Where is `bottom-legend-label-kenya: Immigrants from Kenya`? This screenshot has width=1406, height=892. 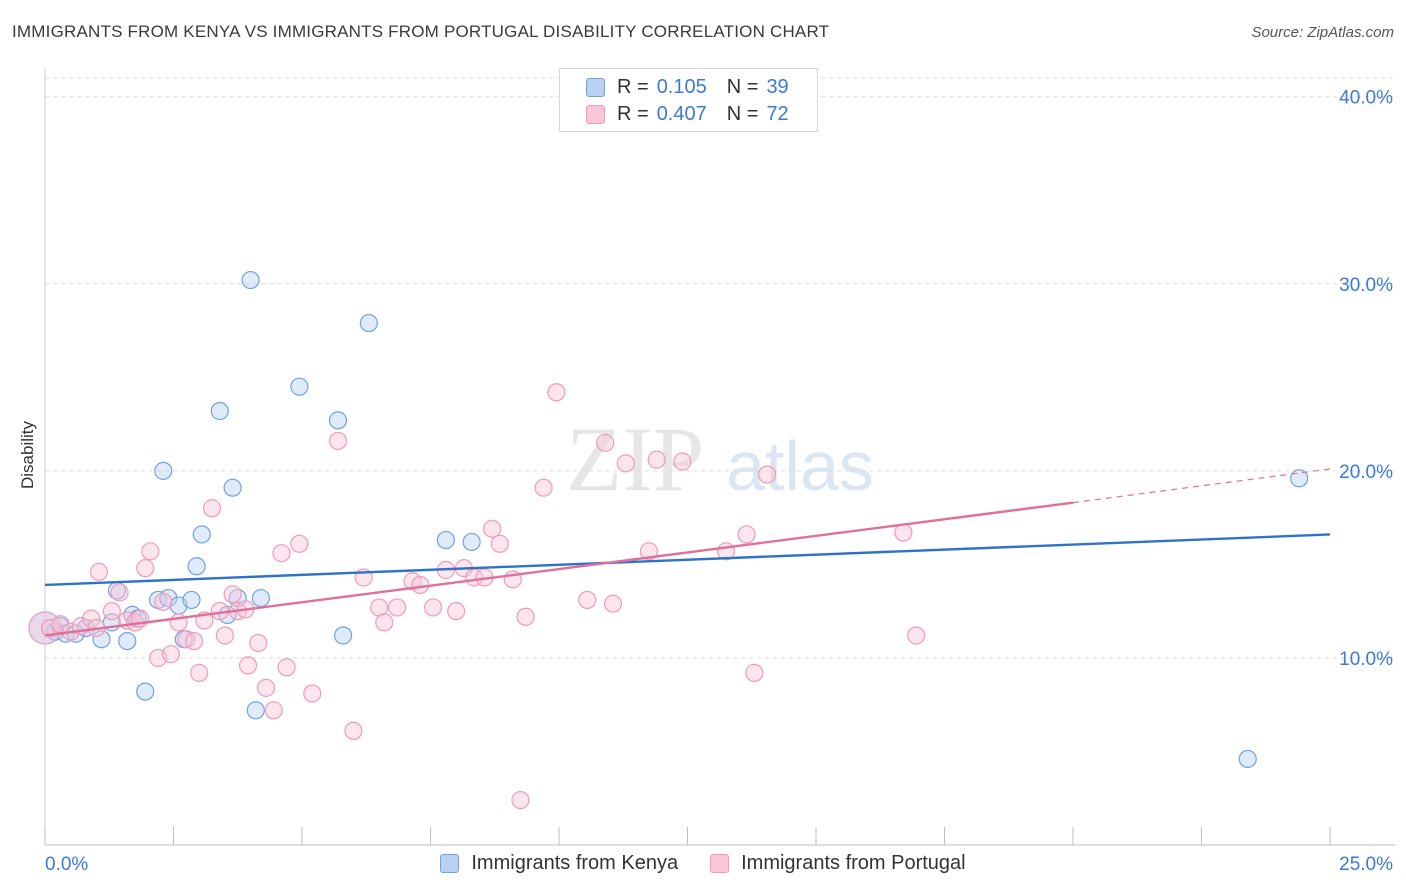
bottom-legend-label-kenya: Immigrants from Kenya is located at coordinates (575, 863).